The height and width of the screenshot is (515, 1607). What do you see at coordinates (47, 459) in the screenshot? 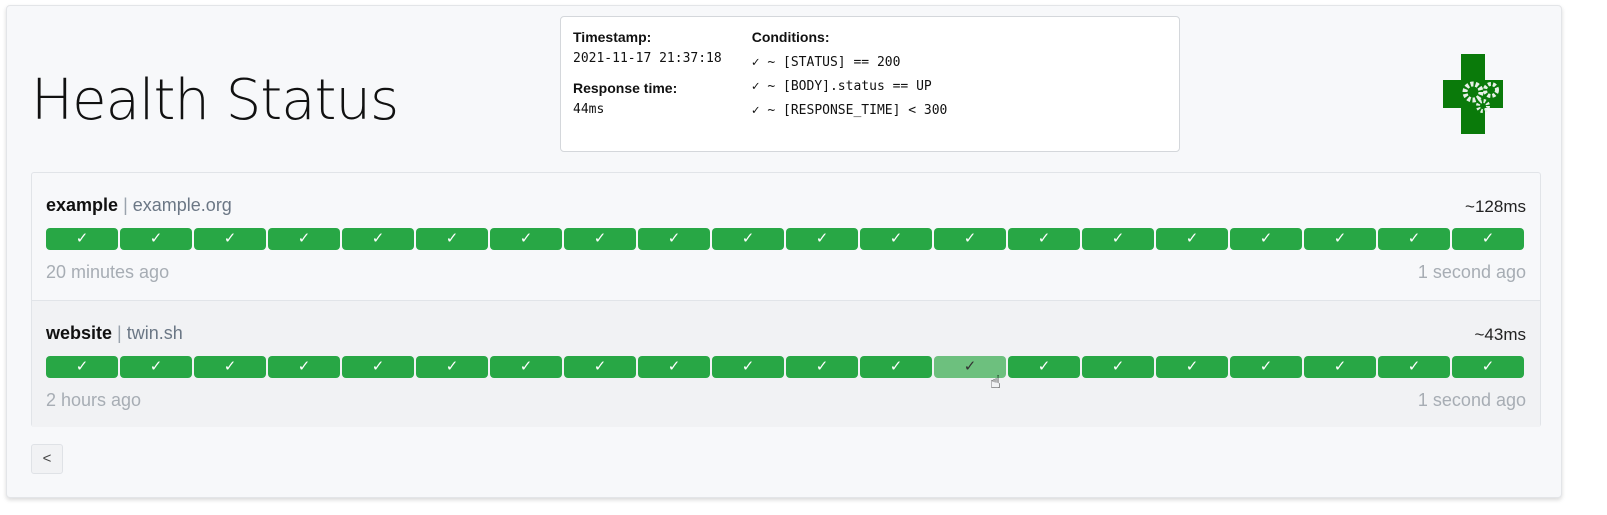
I see `previous-page-button: <` at bounding box center [47, 459].